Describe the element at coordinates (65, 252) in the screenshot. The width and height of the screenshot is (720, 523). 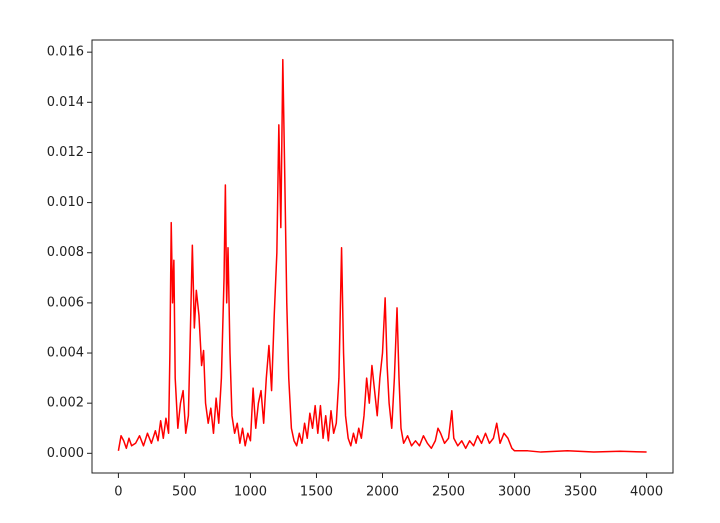
I see `y-tick-label: 0.008` at that location.